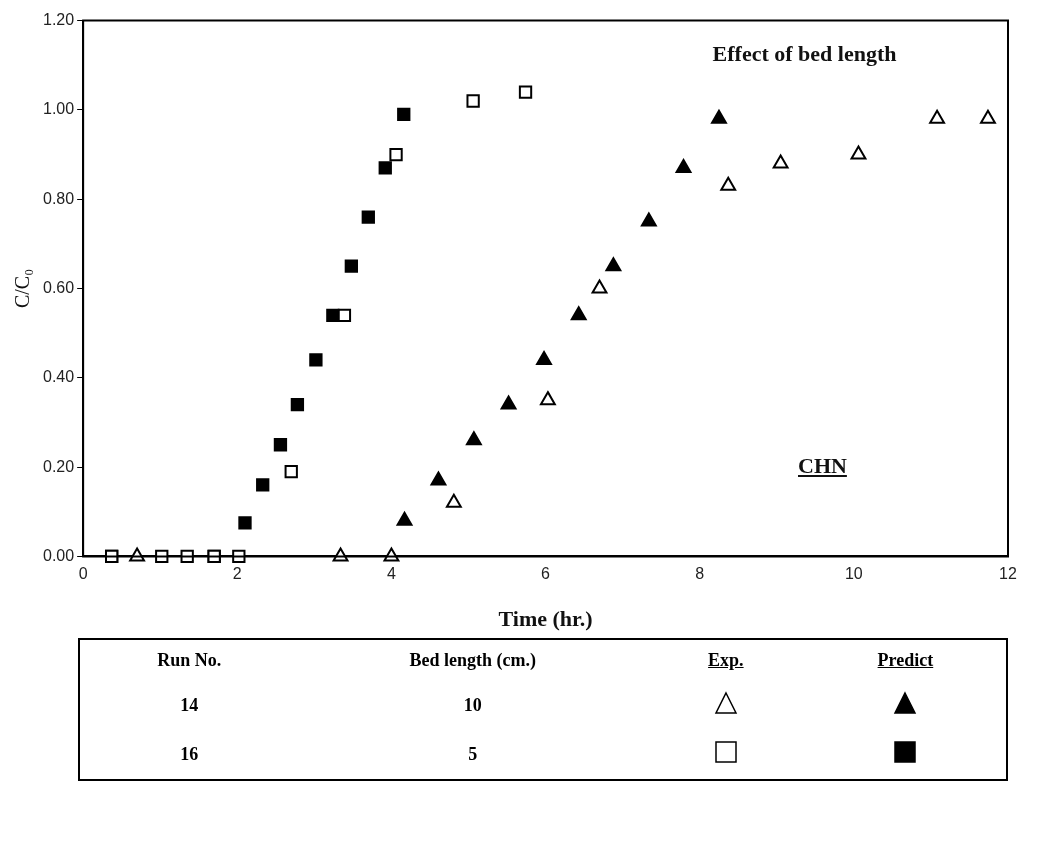 The image size is (1041, 843). I want to click on text: Run No., so click(189, 660).